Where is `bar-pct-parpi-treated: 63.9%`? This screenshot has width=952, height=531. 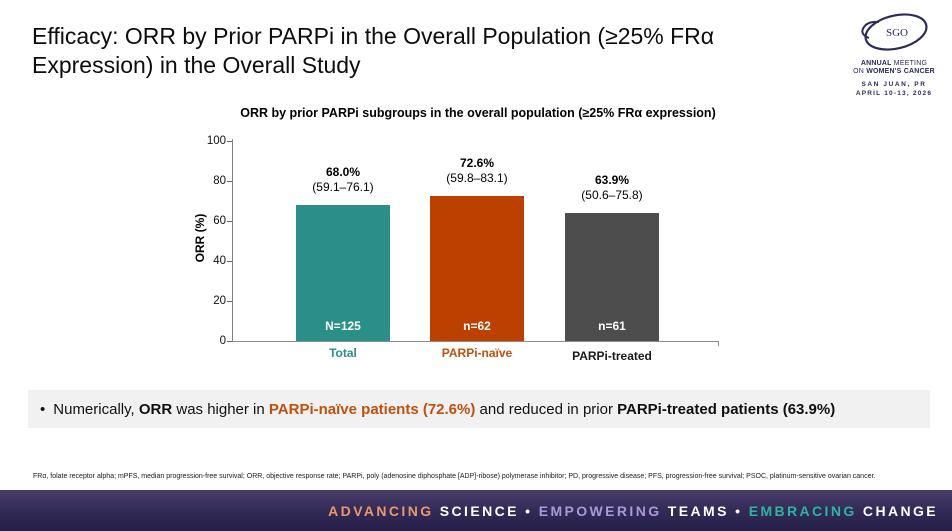
bar-pct-parpi-treated: 63.9% is located at coordinates (612, 180).